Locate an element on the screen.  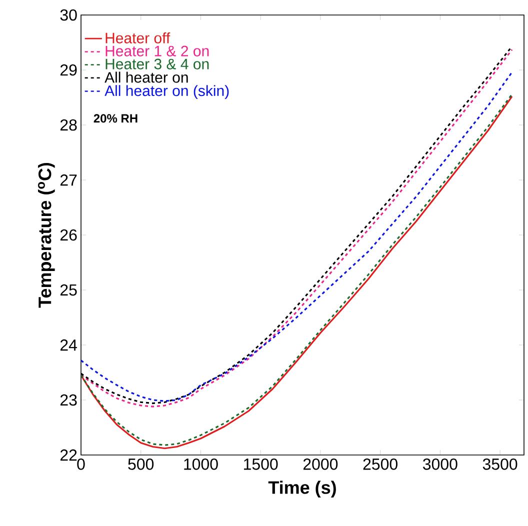
y-tick-label: 26 is located at coordinates (68, 235).